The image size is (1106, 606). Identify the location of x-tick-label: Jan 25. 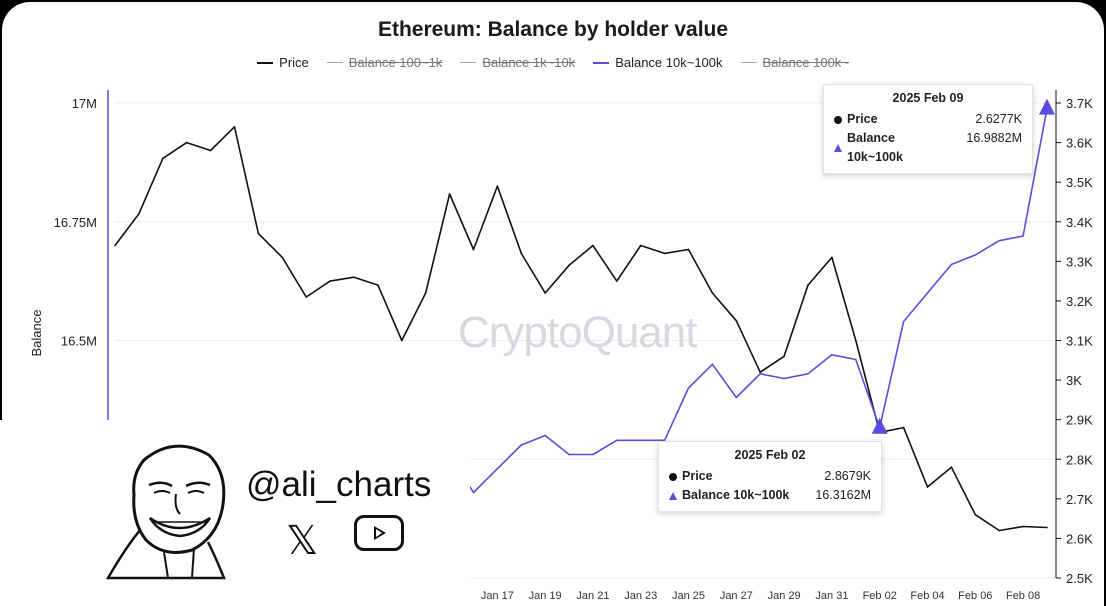
(688, 596).